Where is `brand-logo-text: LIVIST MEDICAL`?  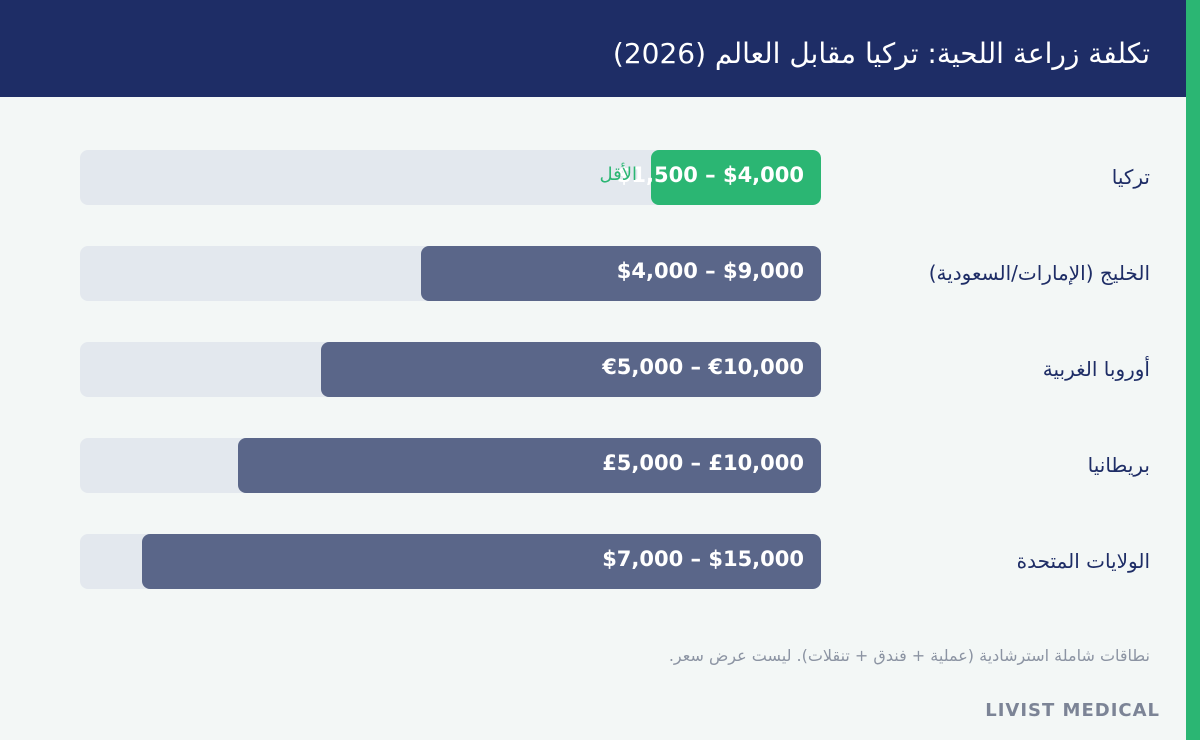
brand-logo-text: LIVIST MEDICAL is located at coordinates (1072, 710).